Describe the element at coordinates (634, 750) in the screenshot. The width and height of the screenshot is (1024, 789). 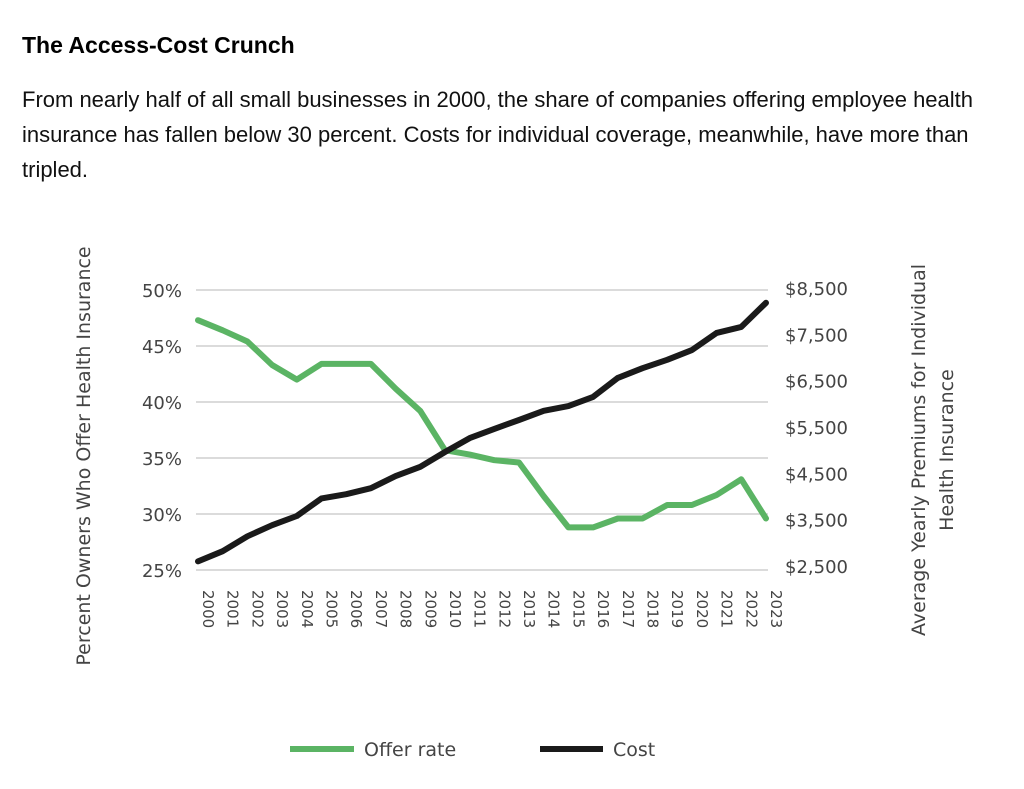
I see `legend-label-cost: Cost` at that location.